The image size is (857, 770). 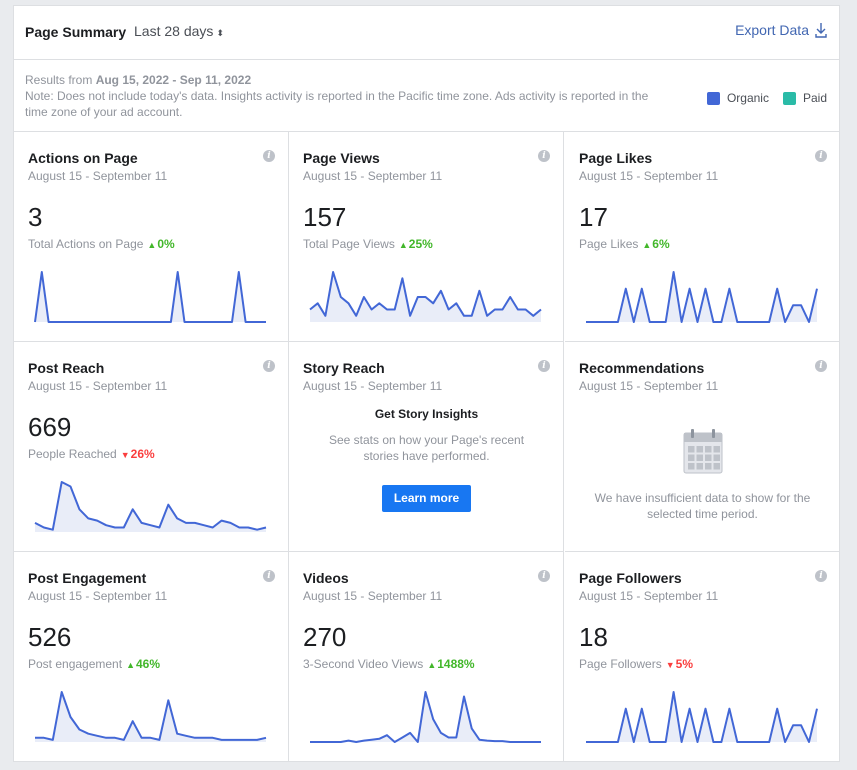 What do you see at coordinates (363, 664) in the screenshot?
I see `metric-label: 3-Second Video Views` at bounding box center [363, 664].